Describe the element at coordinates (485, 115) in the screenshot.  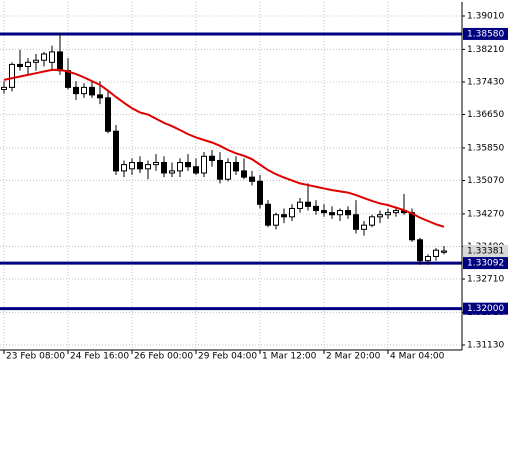
I see `y-tick-label: 1.36650` at that location.